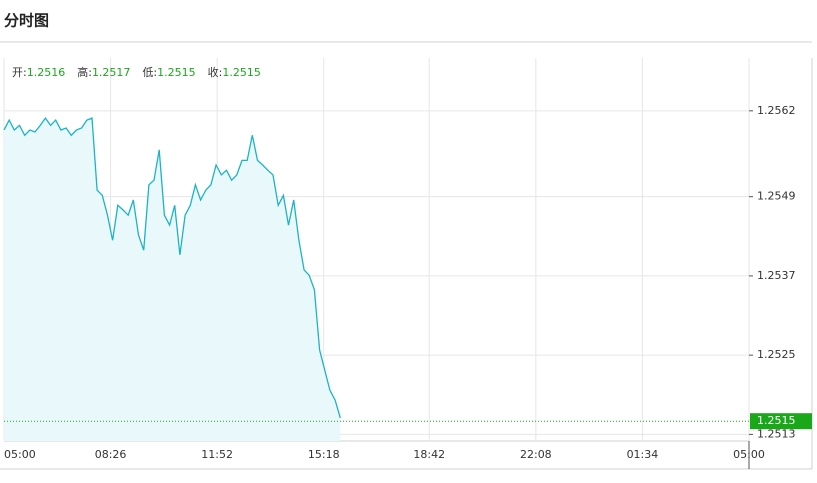 The width and height of the screenshot is (817, 483). I want to click on stat-value: 1.2517, so click(111, 72).